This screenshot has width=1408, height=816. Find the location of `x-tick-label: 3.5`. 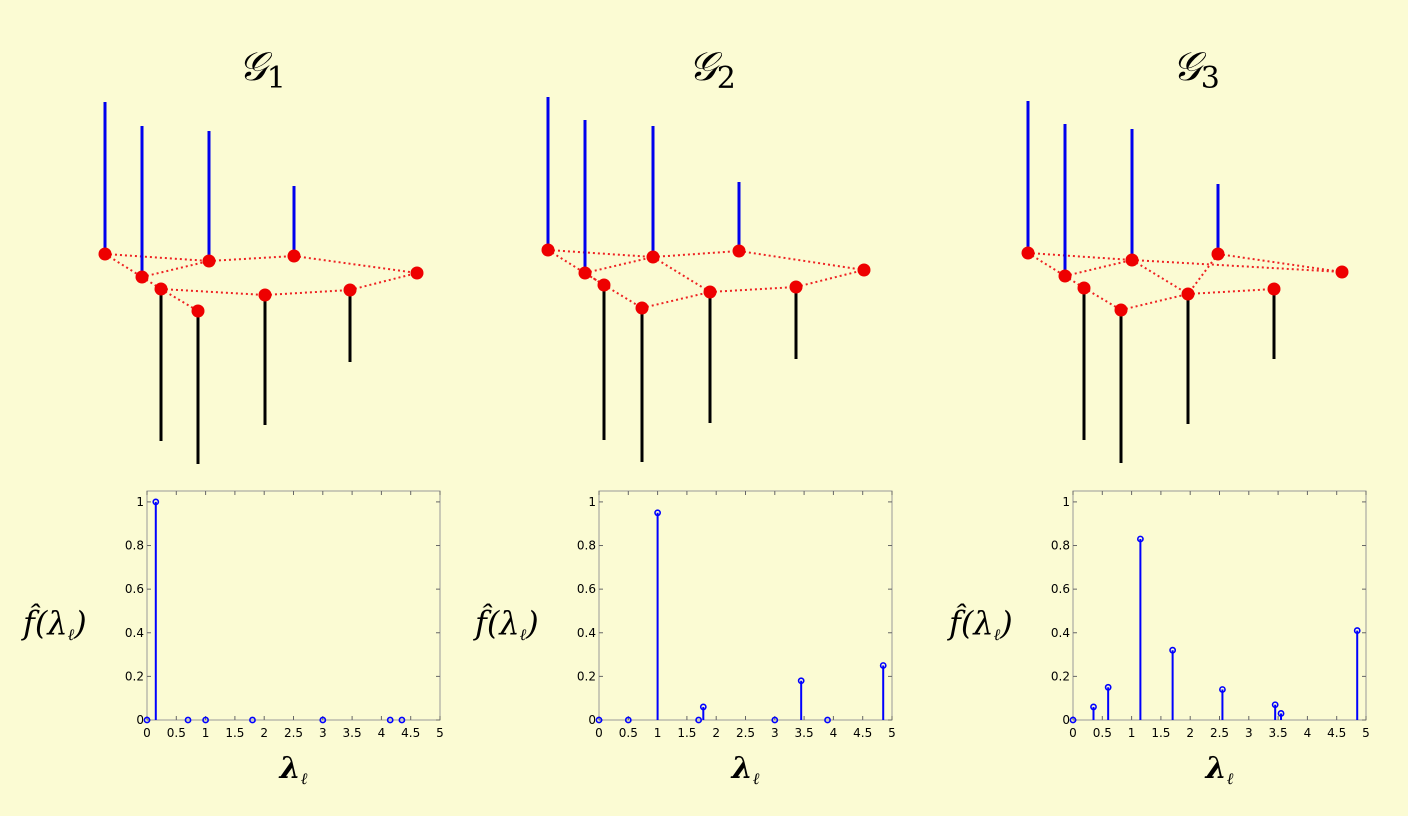

x-tick-label: 3.5 is located at coordinates (352, 733).